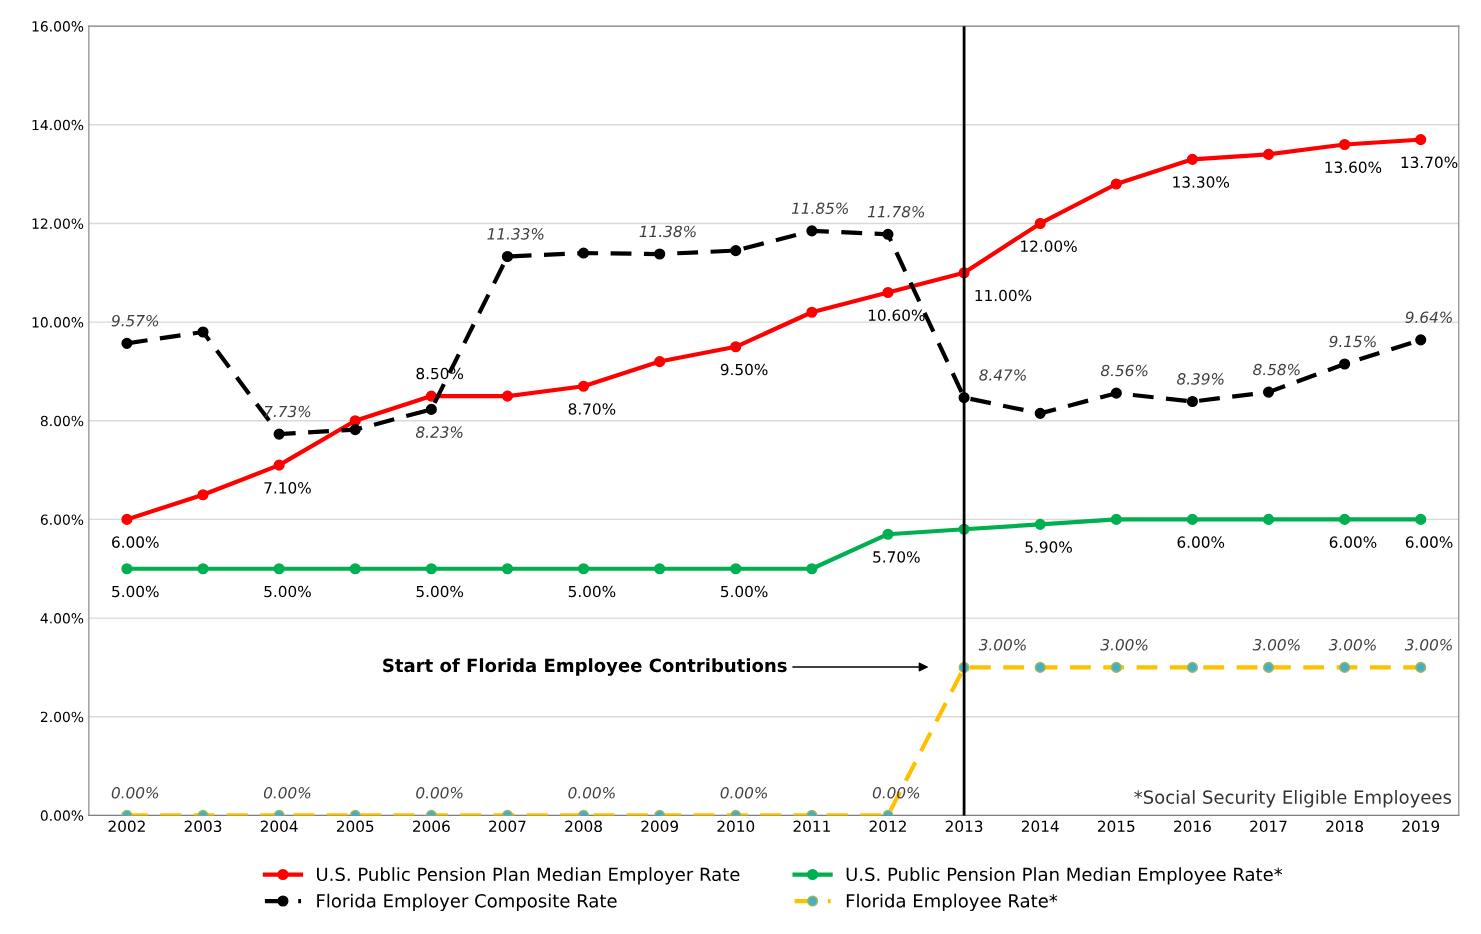 This screenshot has height=934, width=1481. Describe the element at coordinates (1293, 799) in the screenshot. I see `annotation: *Social Security Eligible Employees` at that location.